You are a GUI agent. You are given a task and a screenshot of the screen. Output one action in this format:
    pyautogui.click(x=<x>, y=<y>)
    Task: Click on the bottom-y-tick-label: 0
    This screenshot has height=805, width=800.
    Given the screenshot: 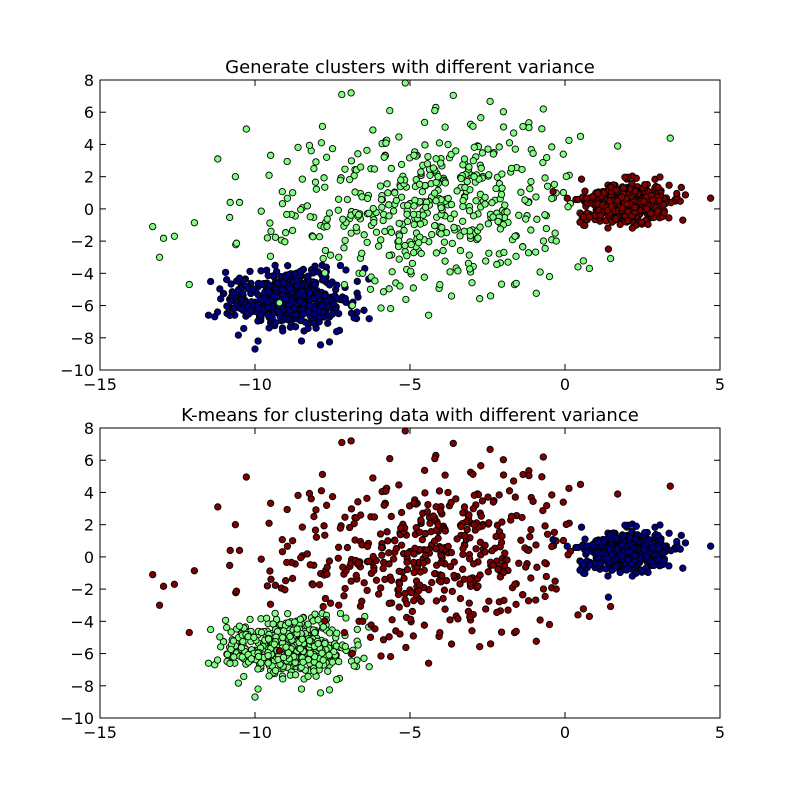 What is the action you would take?
    pyautogui.click(x=89, y=557)
    